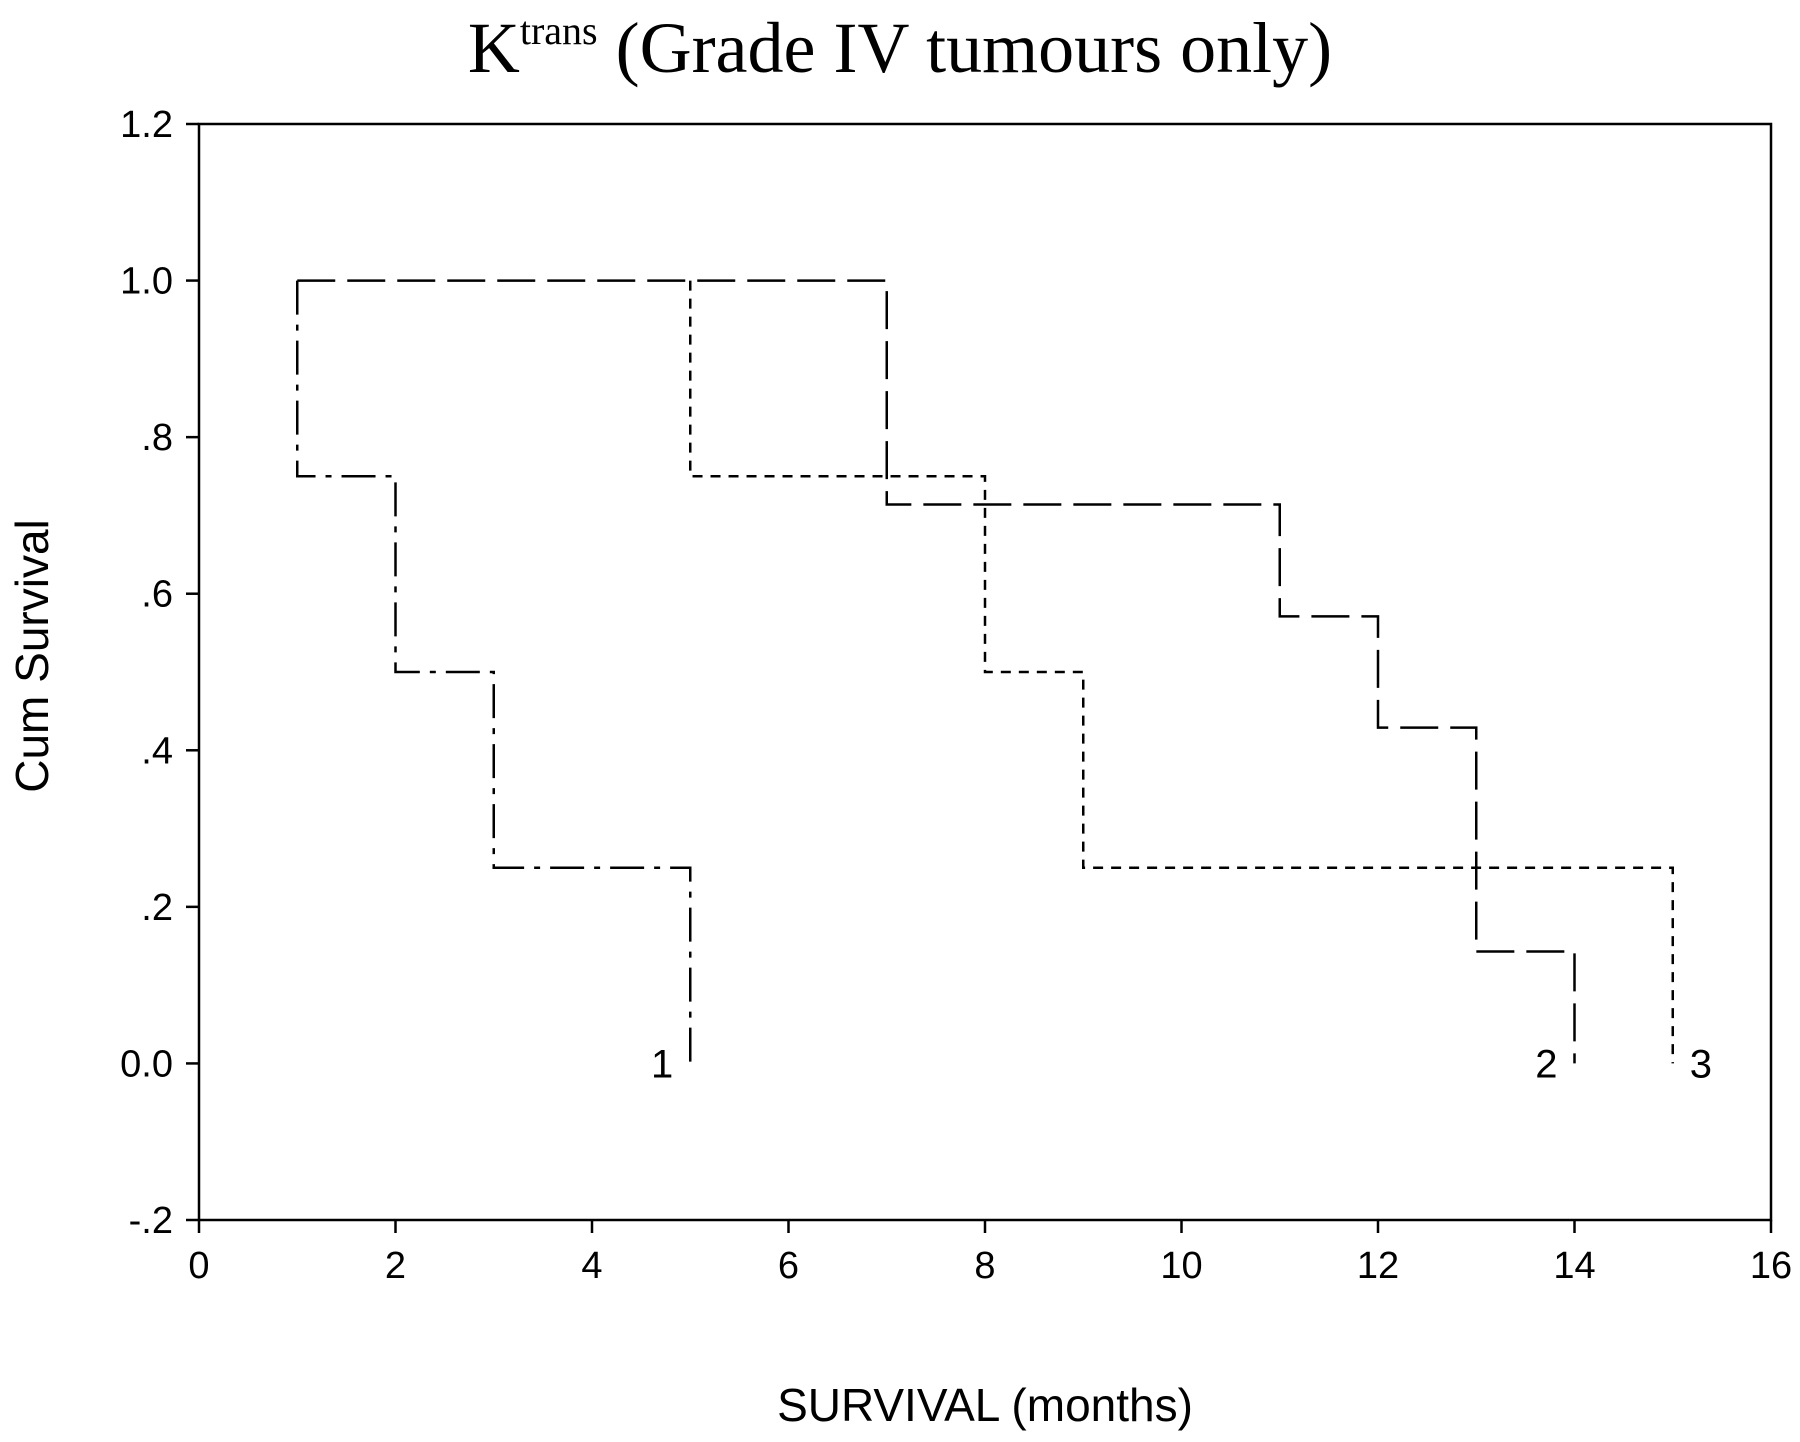 The width and height of the screenshot is (1800, 1442). What do you see at coordinates (157, 751) in the screenshot?
I see `y-tick-label: .4` at bounding box center [157, 751].